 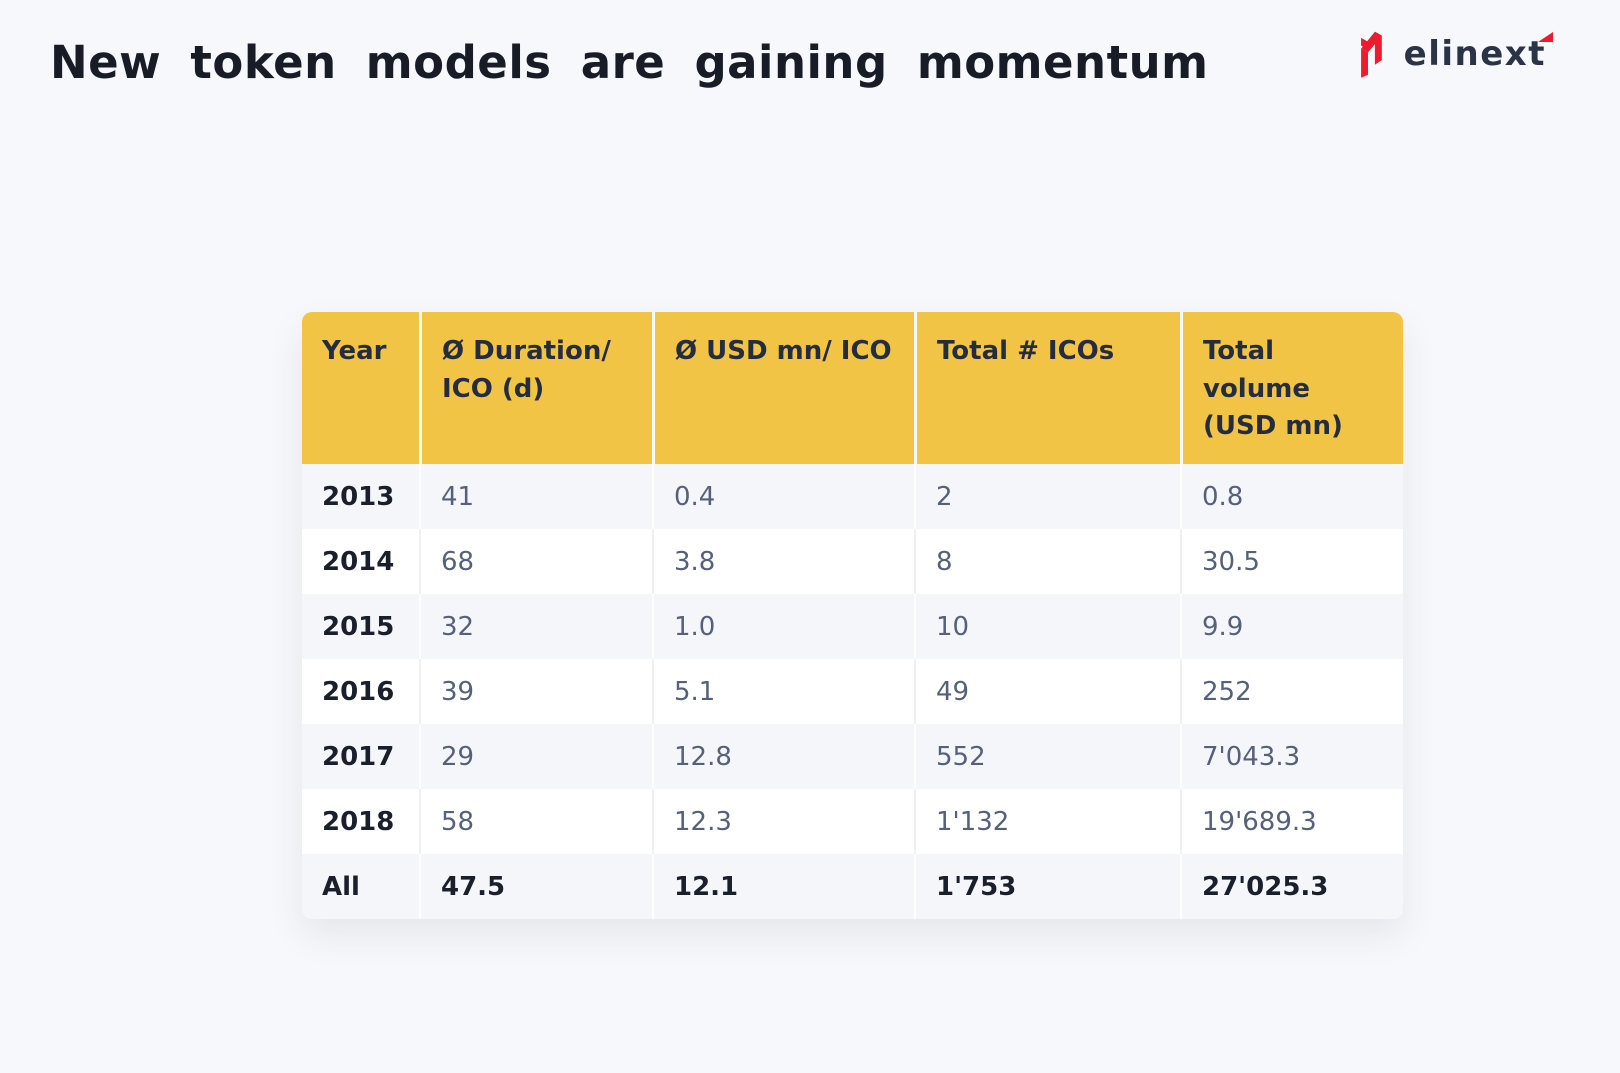 I want to click on table-row-2015: 2015 32 1.0 10 9.9, so click(x=852, y=627).